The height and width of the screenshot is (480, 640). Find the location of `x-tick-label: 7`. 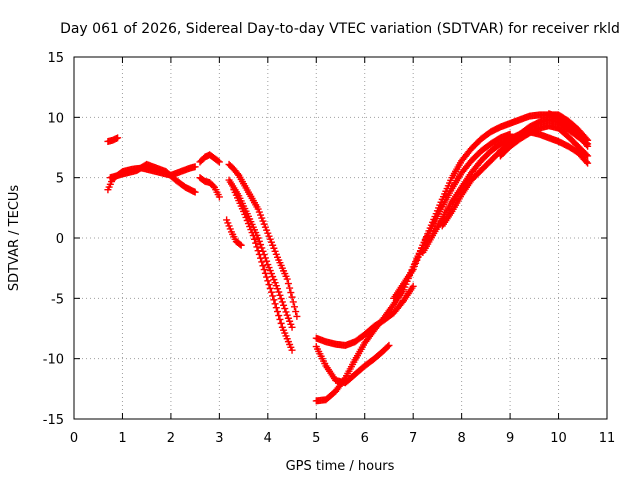

x-tick-label: 7 is located at coordinates (413, 438).